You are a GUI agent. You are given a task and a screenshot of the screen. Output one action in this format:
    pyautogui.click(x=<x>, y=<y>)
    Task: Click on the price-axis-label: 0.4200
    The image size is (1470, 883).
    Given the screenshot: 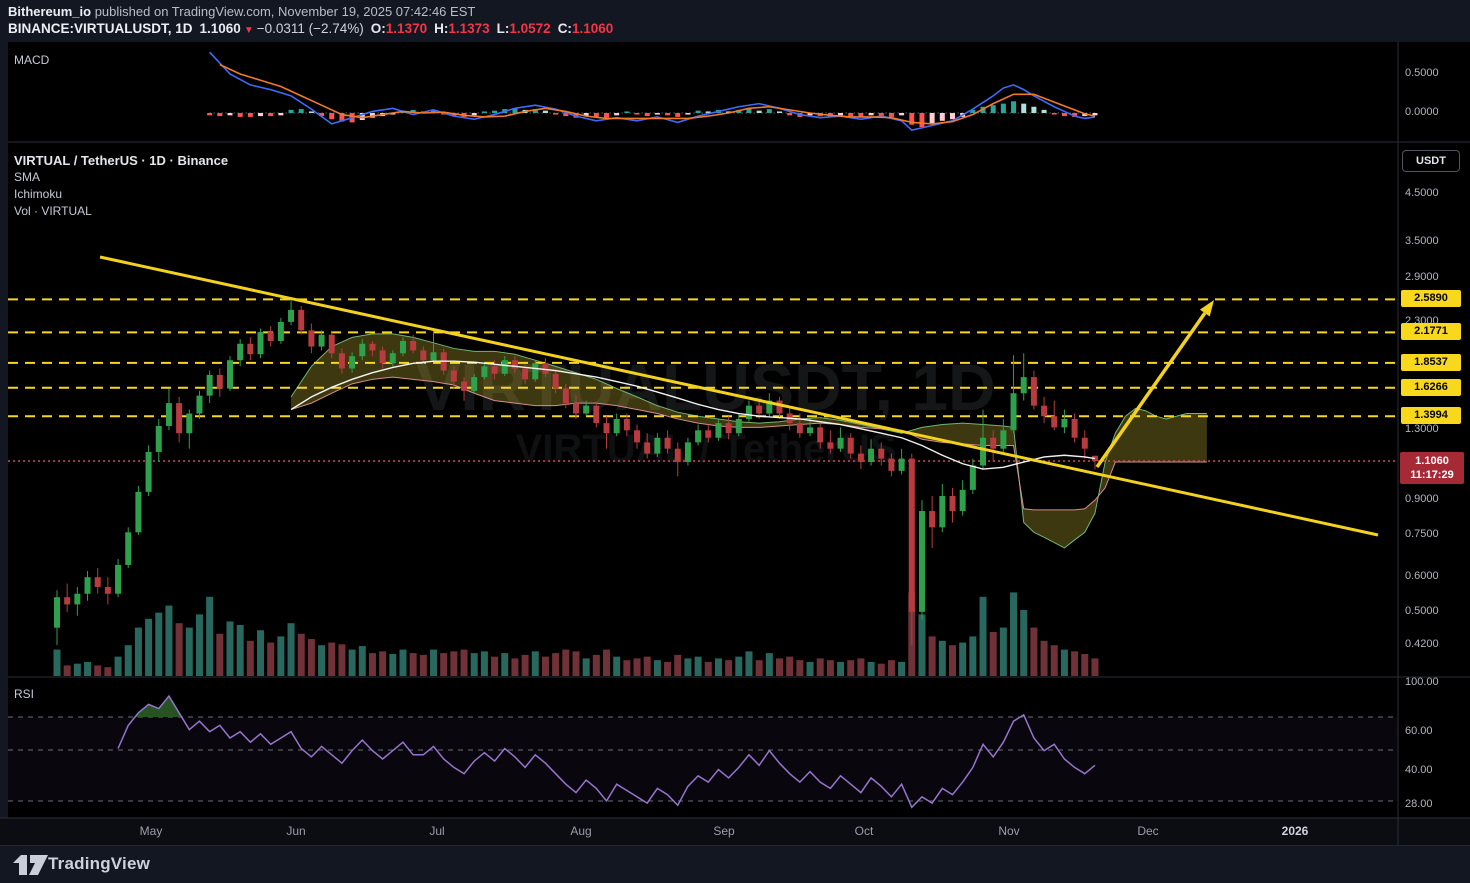 What is the action you would take?
    pyautogui.click(x=1422, y=643)
    